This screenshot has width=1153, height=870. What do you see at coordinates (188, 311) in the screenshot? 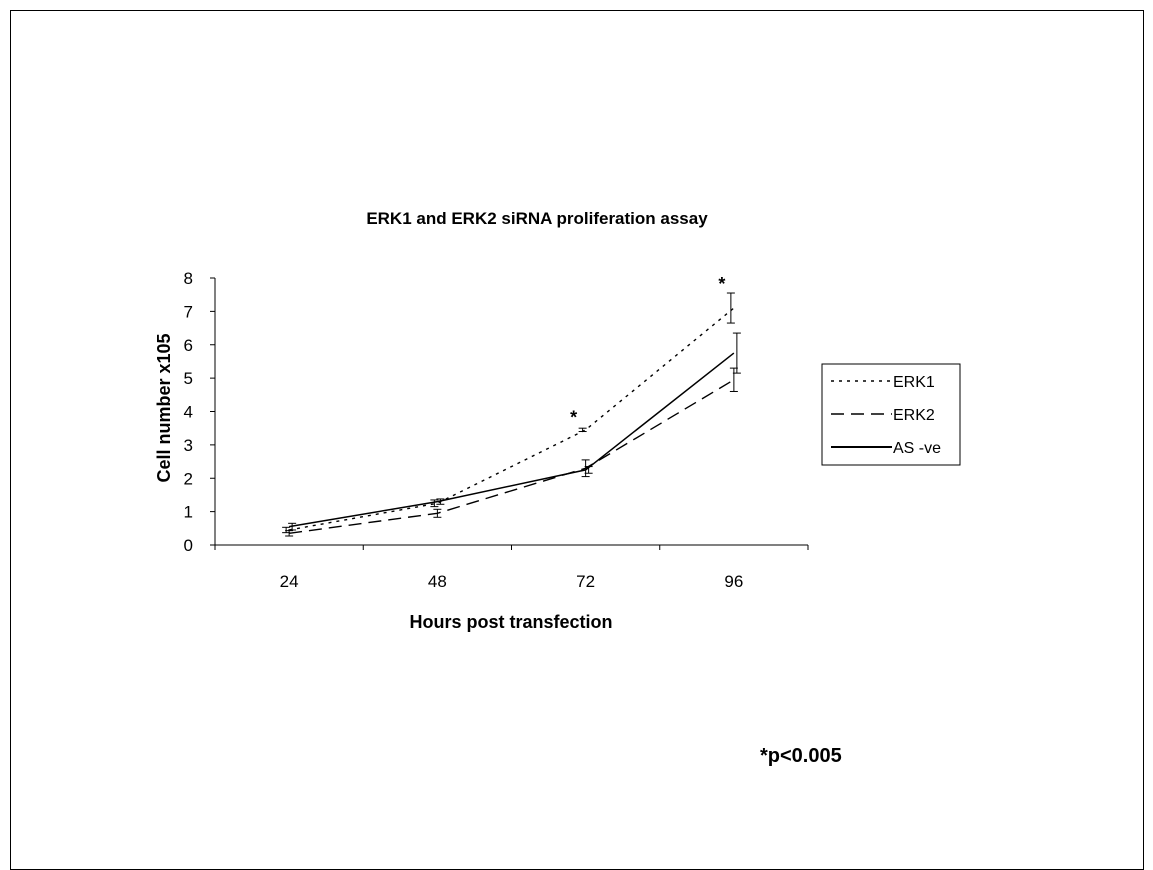
I see `y-tick-label: 7` at bounding box center [188, 311].